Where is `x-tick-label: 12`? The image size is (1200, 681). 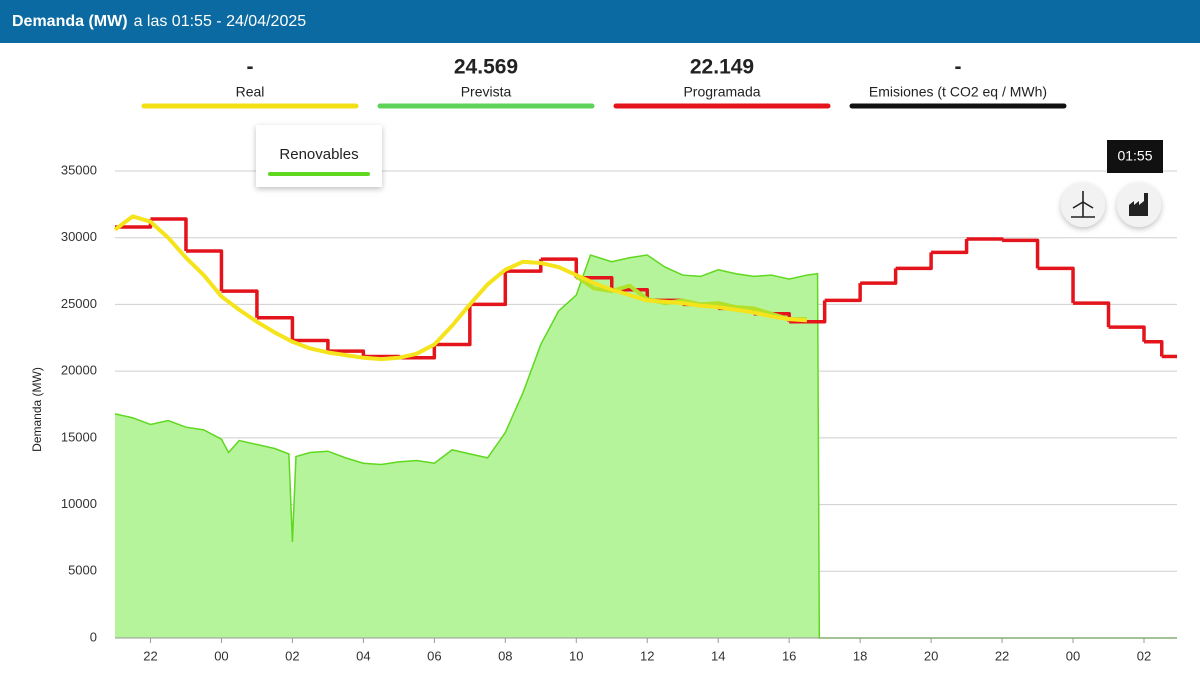
x-tick-label: 12 is located at coordinates (647, 655).